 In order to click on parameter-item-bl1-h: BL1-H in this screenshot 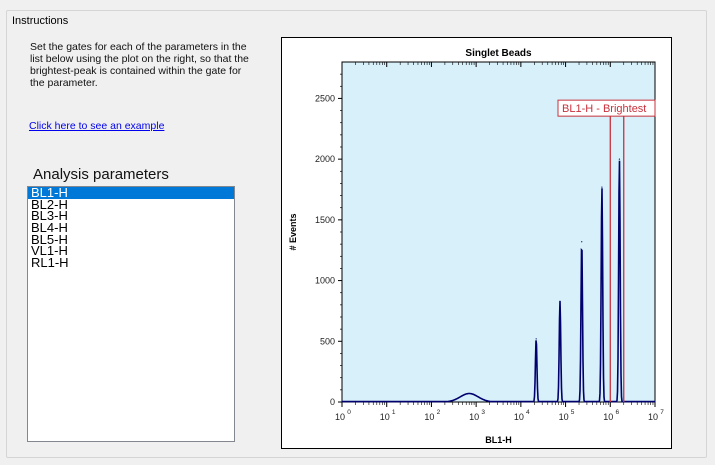, I will do `click(131, 192)`.